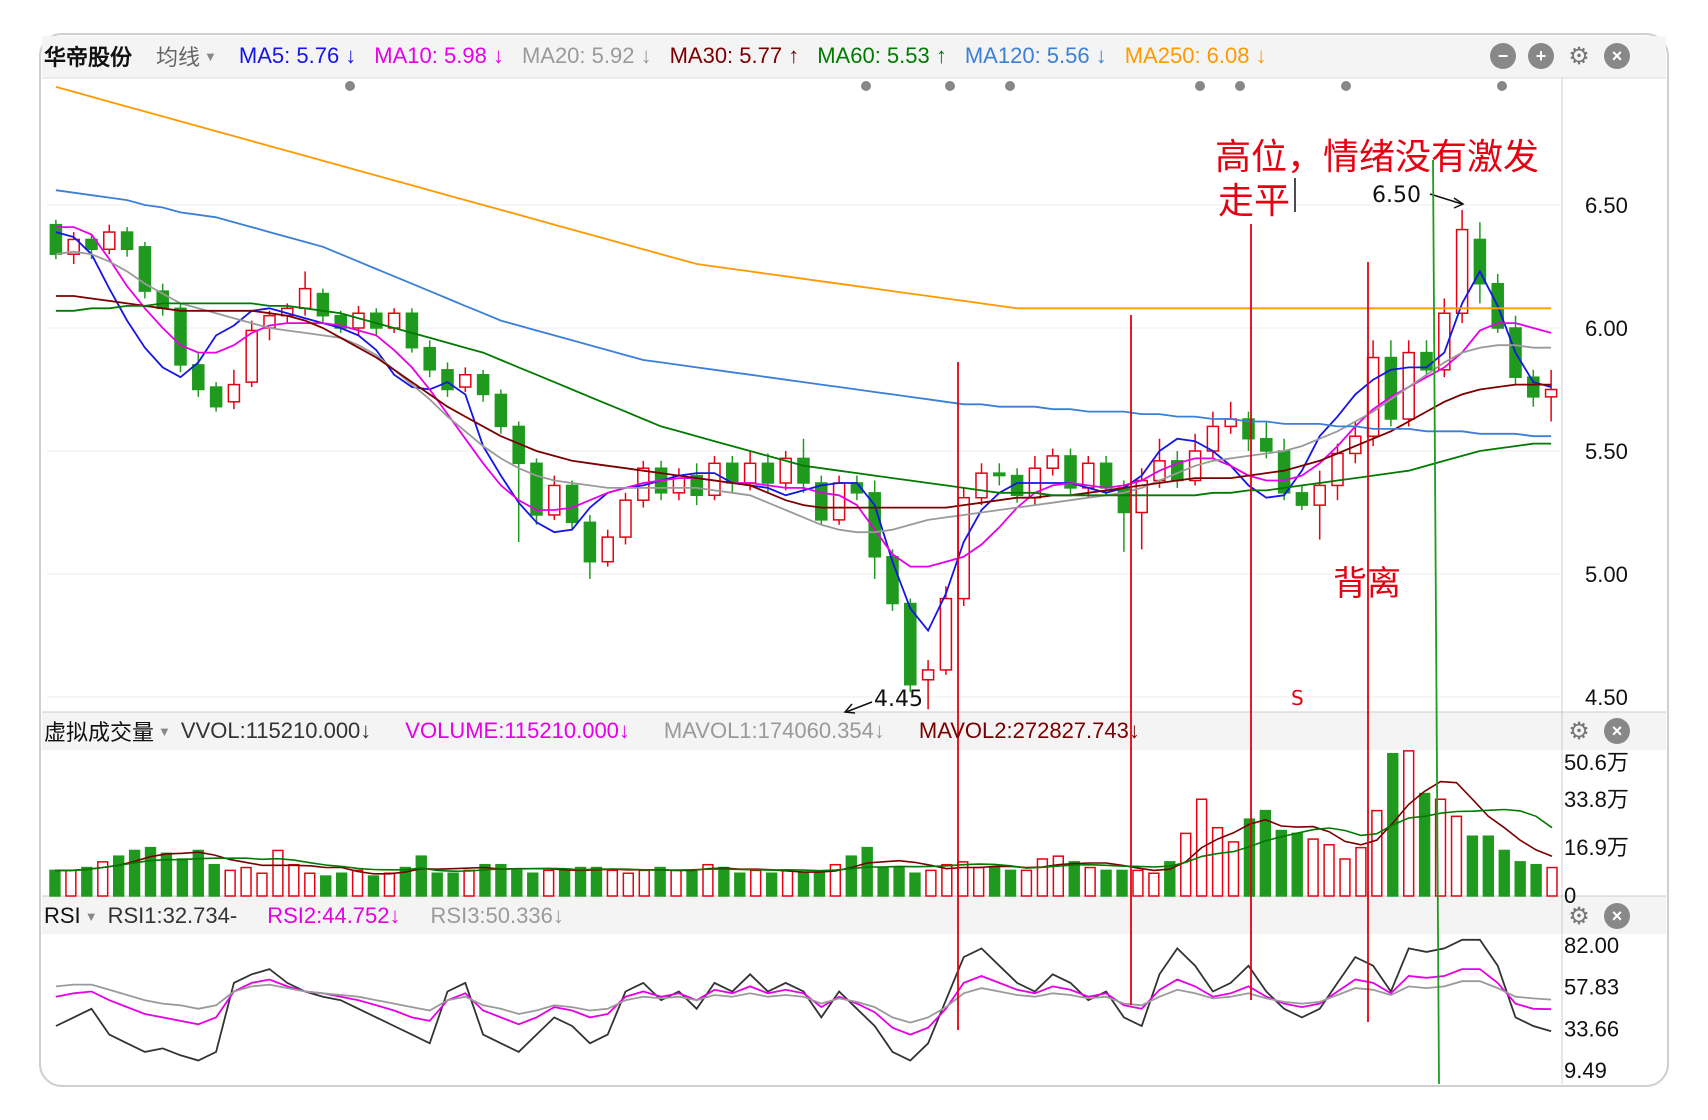 The image size is (1708, 1120). What do you see at coordinates (1541, 56) in the screenshot?
I see `expand-icon: +` at bounding box center [1541, 56].